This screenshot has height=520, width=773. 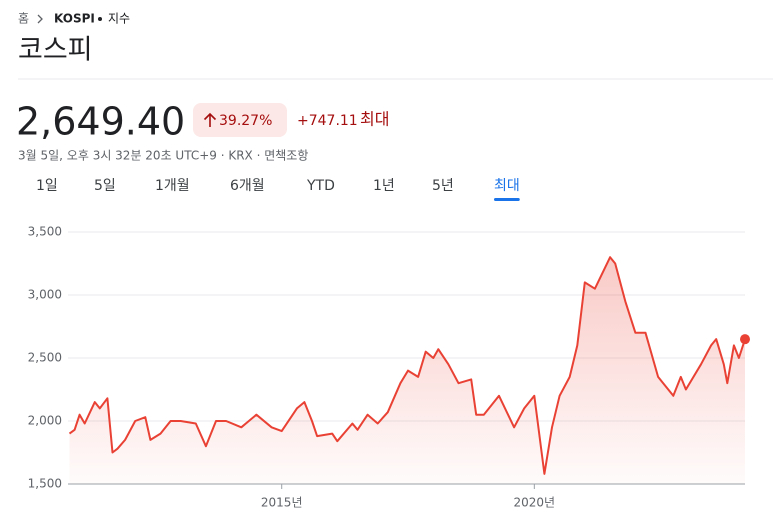 What do you see at coordinates (327, 121) in the screenshot?
I see `change-value: +747.11` at bounding box center [327, 121].